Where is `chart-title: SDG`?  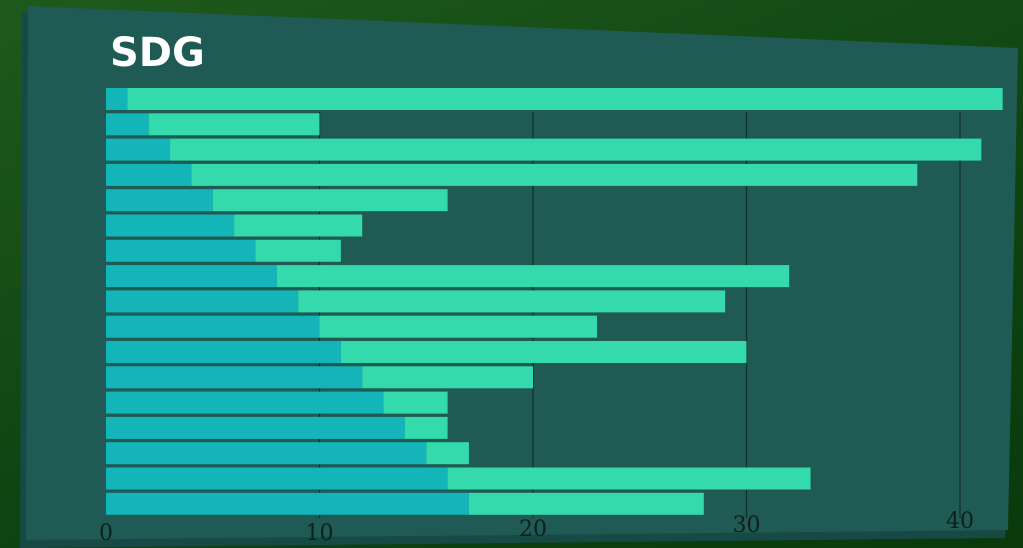 chart-title: SDG is located at coordinates (157, 53).